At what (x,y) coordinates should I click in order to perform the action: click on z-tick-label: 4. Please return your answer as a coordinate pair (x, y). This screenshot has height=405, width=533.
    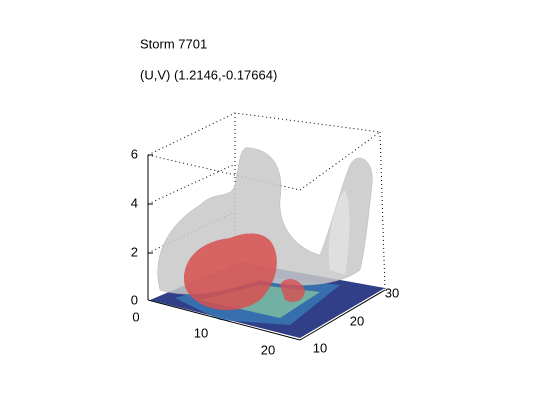
    Looking at the image, I should click on (134, 202).